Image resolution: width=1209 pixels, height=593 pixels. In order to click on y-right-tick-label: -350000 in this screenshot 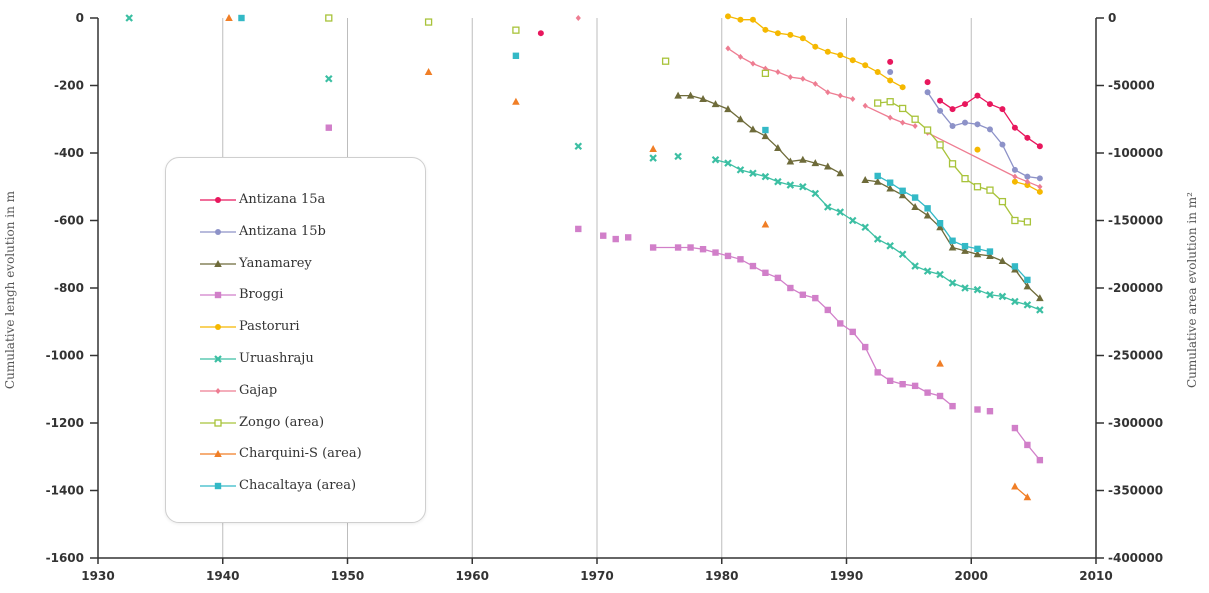, I will do `click(1135, 491)`.